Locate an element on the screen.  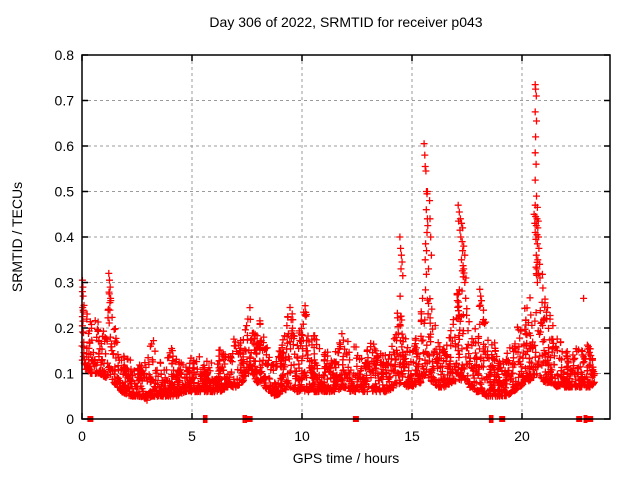
x-tick-label: 15 is located at coordinates (412, 436).